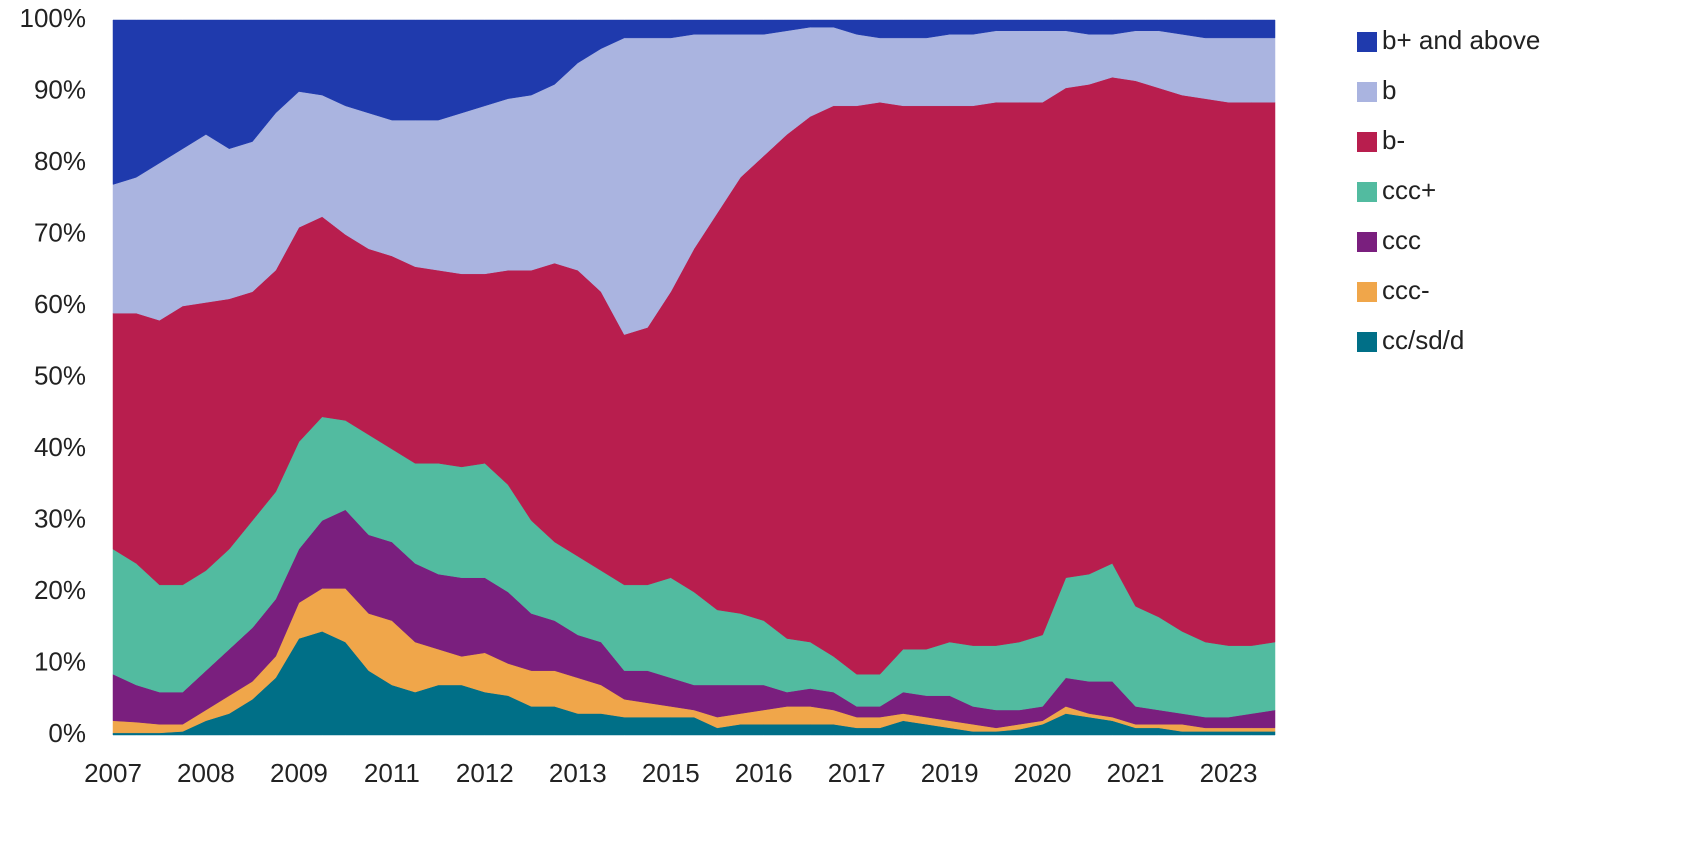  I want to click on legend-label: ccc+, so click(1409, 190).